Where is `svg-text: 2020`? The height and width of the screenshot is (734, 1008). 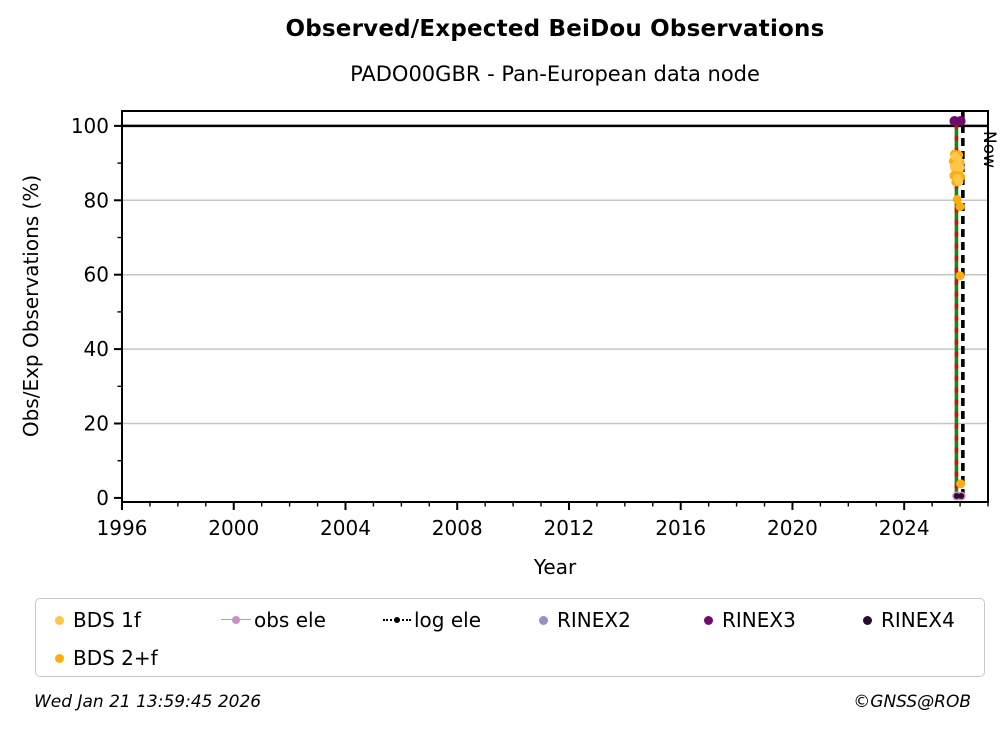 svg-text: 2020 is located at coordinates (792, 528).